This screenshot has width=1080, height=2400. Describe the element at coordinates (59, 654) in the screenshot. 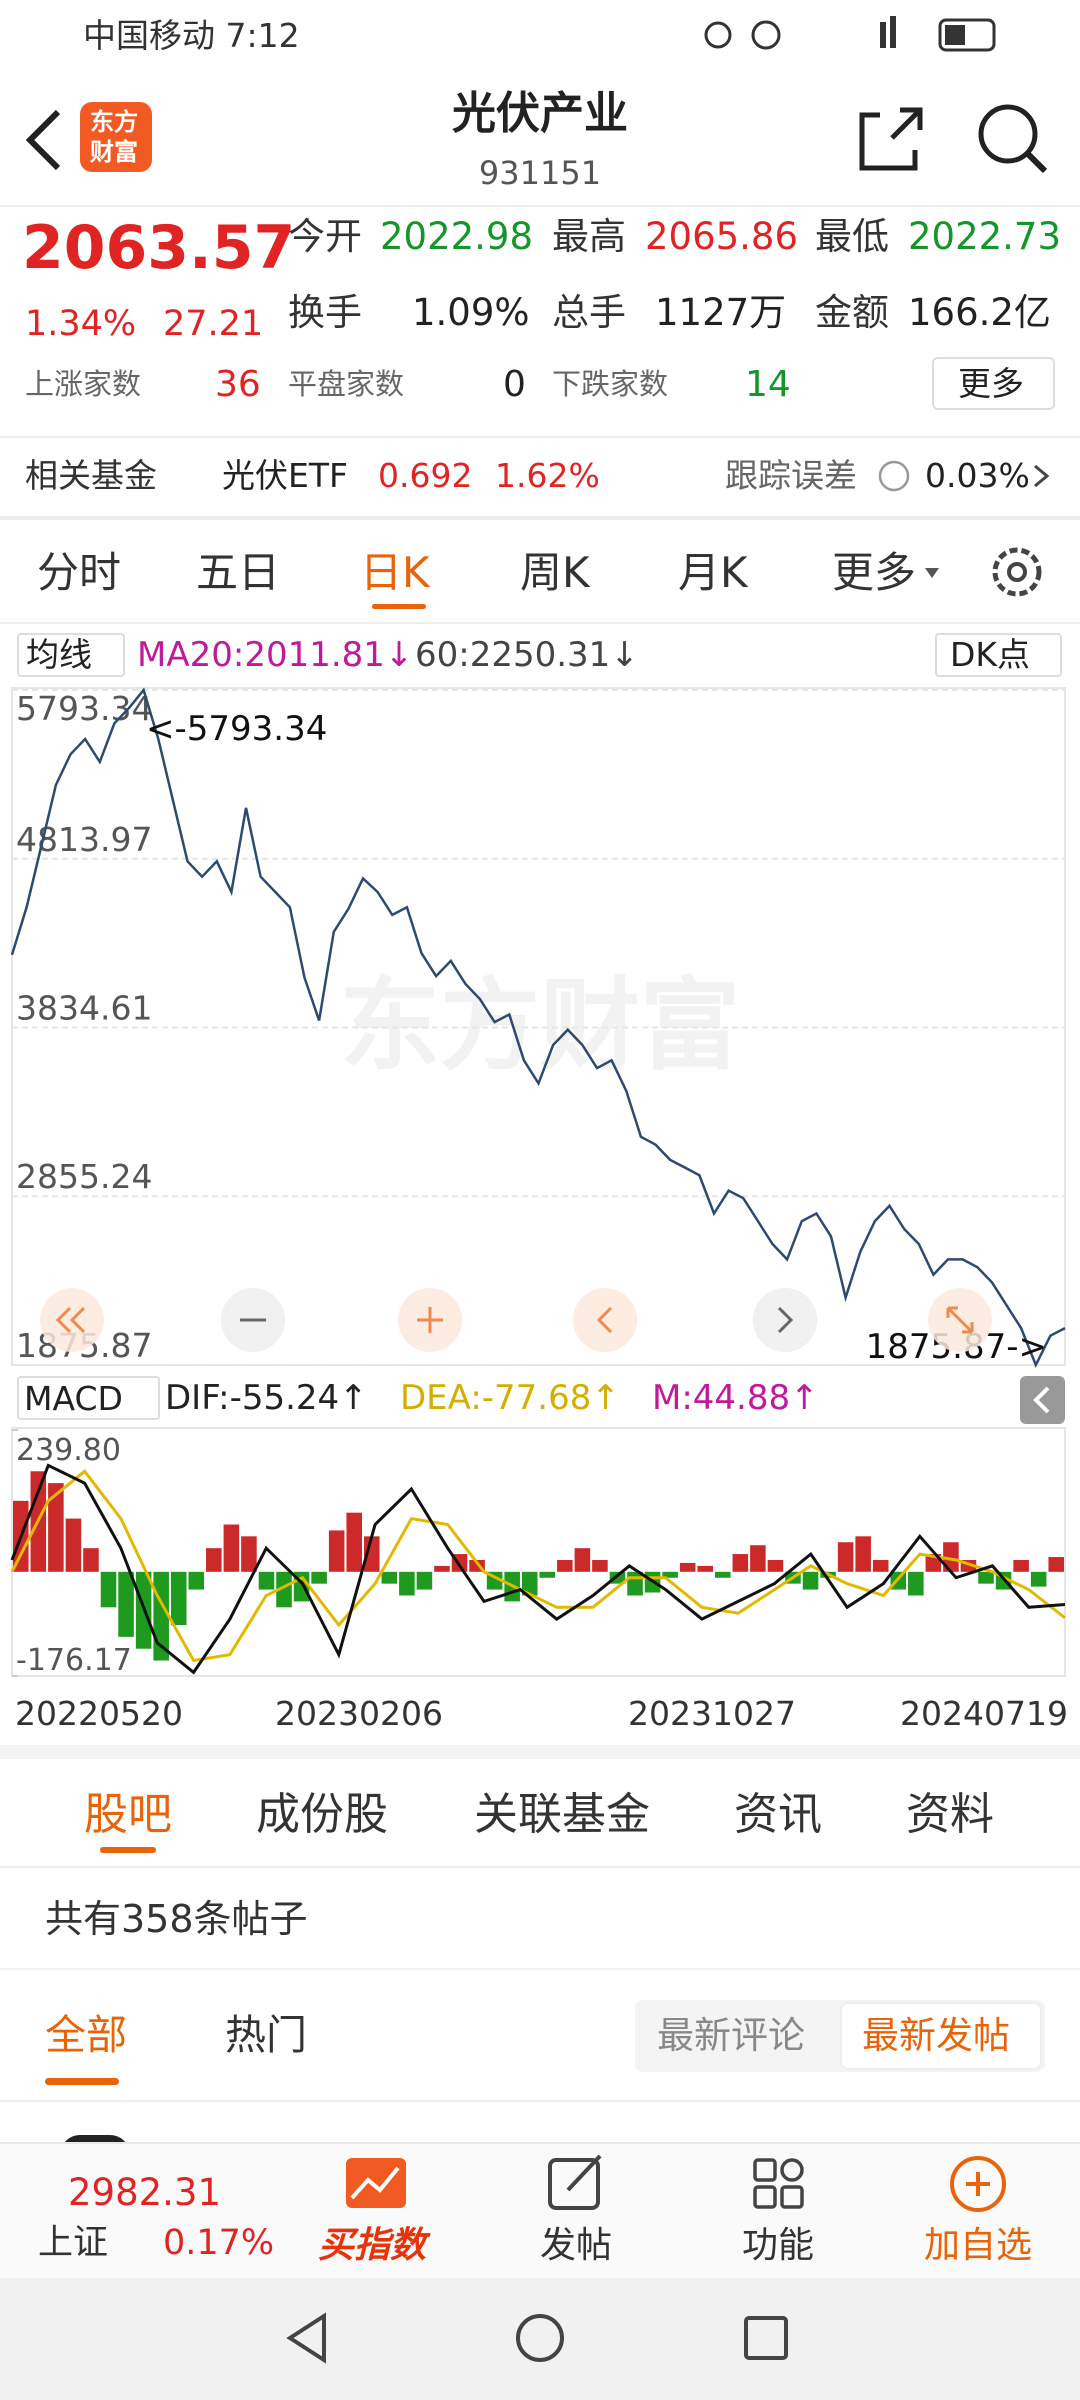

I see `ma-button-label: 均线` at that location.